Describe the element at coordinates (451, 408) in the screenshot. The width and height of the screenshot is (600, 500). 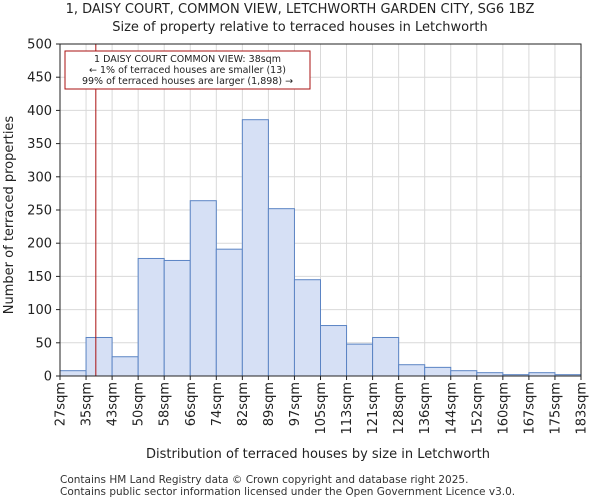
I see `x-tick-label: 144sqm` at that location.